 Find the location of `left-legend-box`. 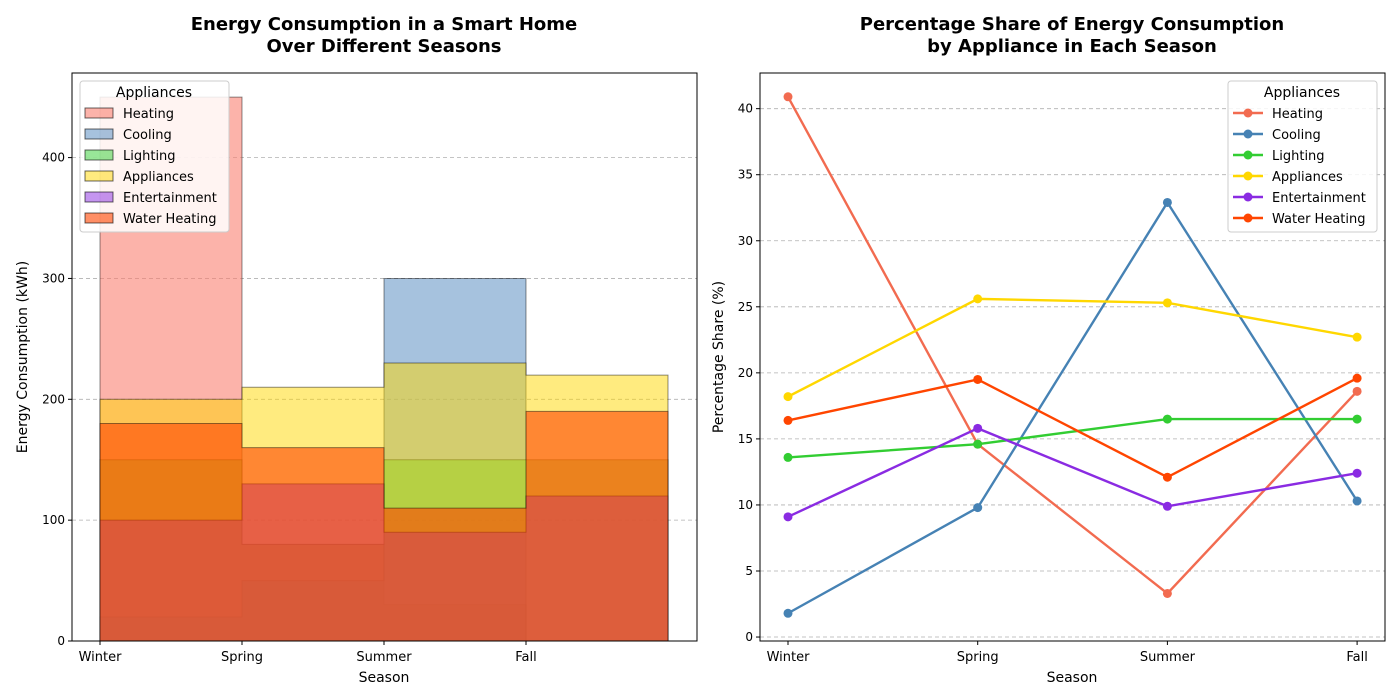

left-legend-box is located at coordinates (154, 156).